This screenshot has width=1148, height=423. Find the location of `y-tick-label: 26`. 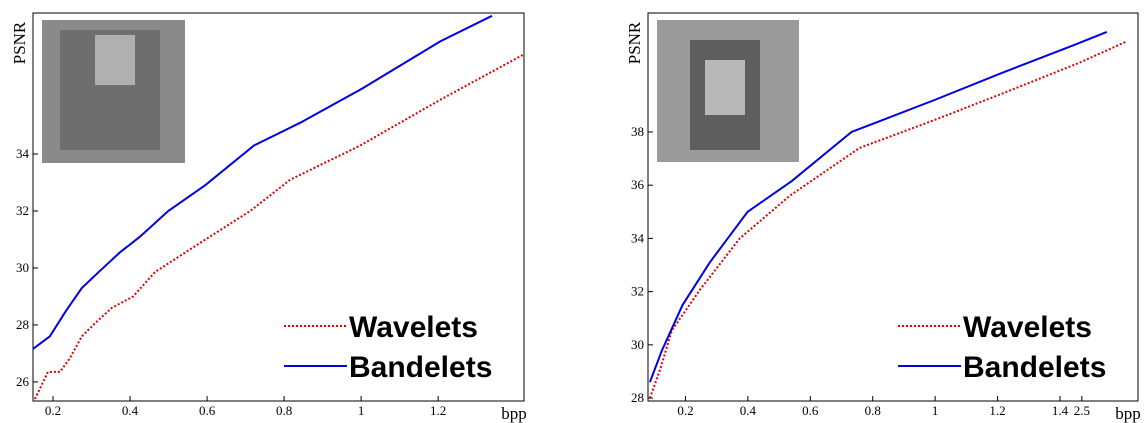

y-tick-label: 26 is located at coordinates (23, 381).